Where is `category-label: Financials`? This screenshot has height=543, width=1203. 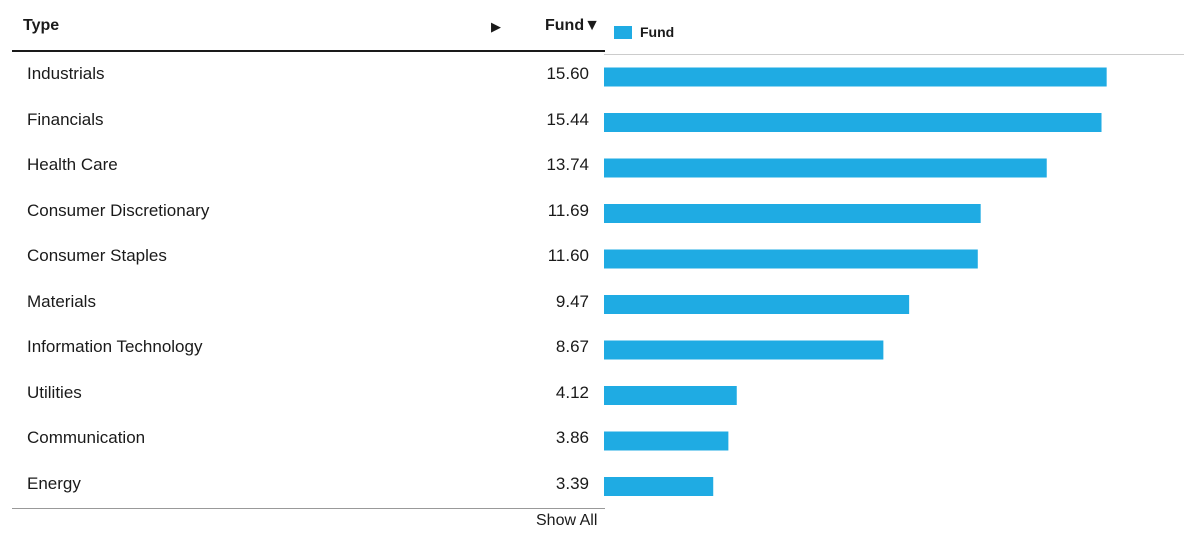
category-label: Financials is located at coordinates (65, 119).